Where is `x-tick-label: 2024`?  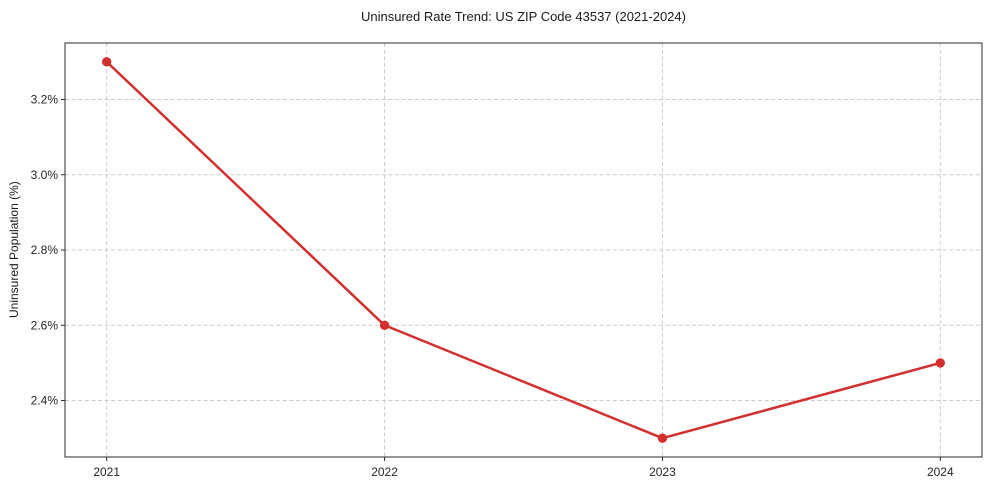
x-tick-label: 2024 is located at coordinates (940, 472).